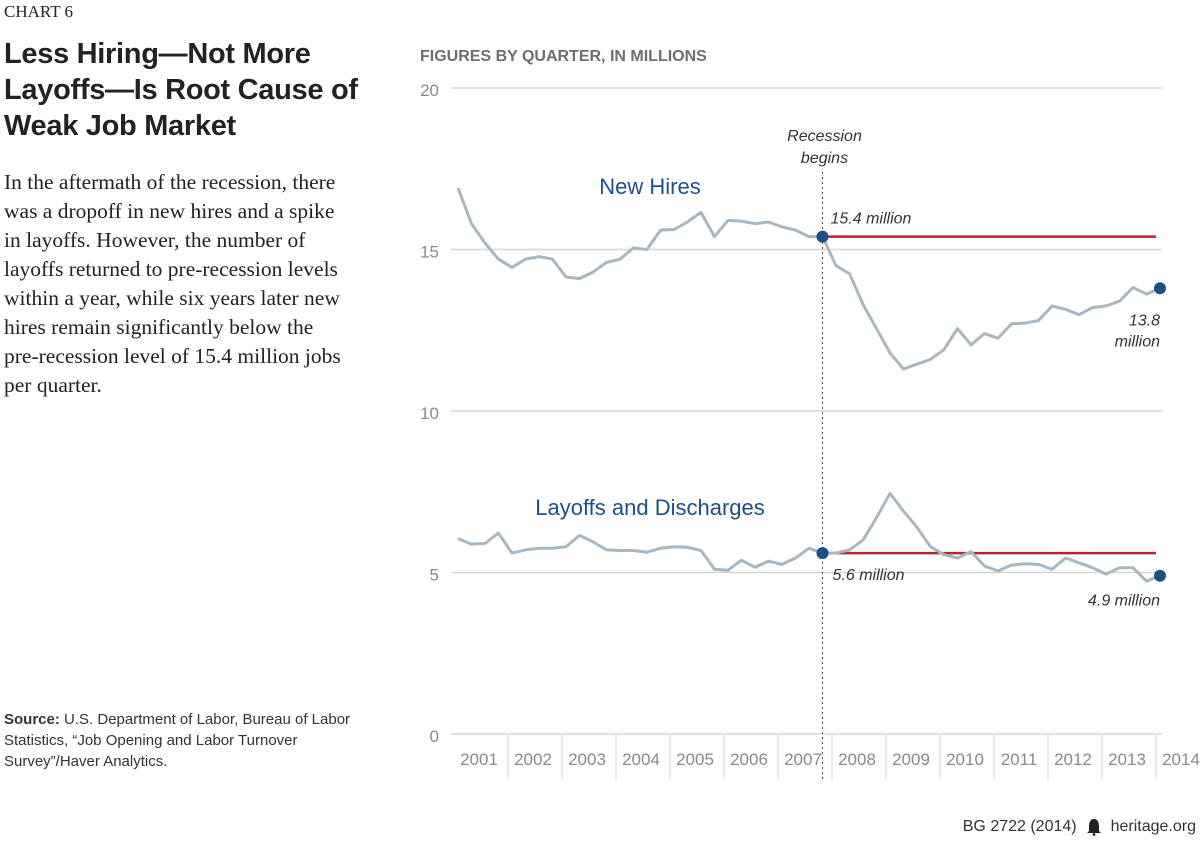 This screenshot has height=843, width=1200. What do you see at coordinates (649, 186) in the screenshot?
I see `series-title: New Hires` at bounding box center [649, 186].